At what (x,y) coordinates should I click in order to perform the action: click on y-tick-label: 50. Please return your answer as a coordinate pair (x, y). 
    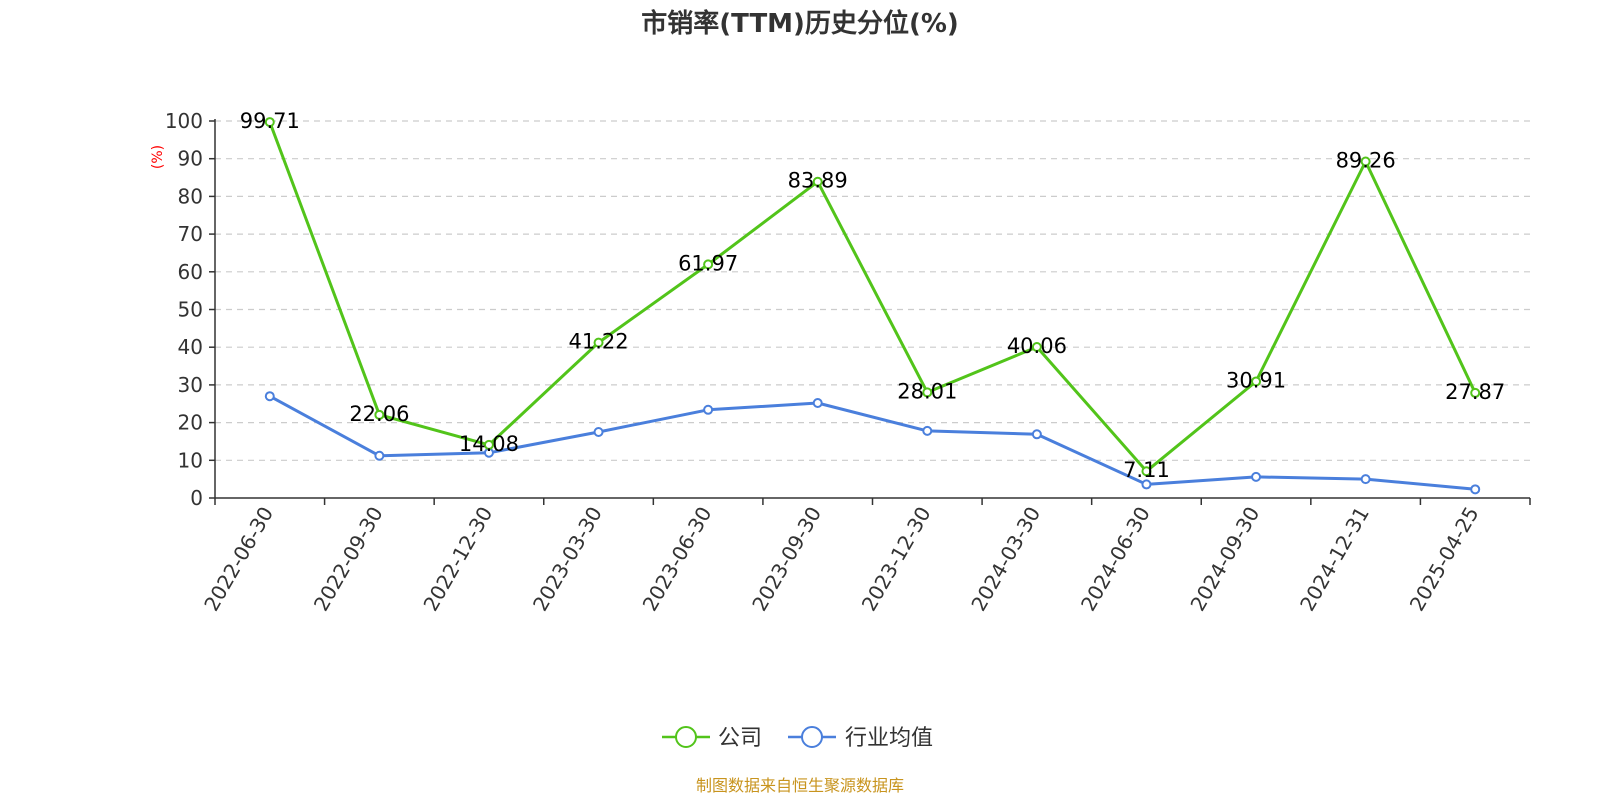
    Looking at the image, I should click on (190, 310).